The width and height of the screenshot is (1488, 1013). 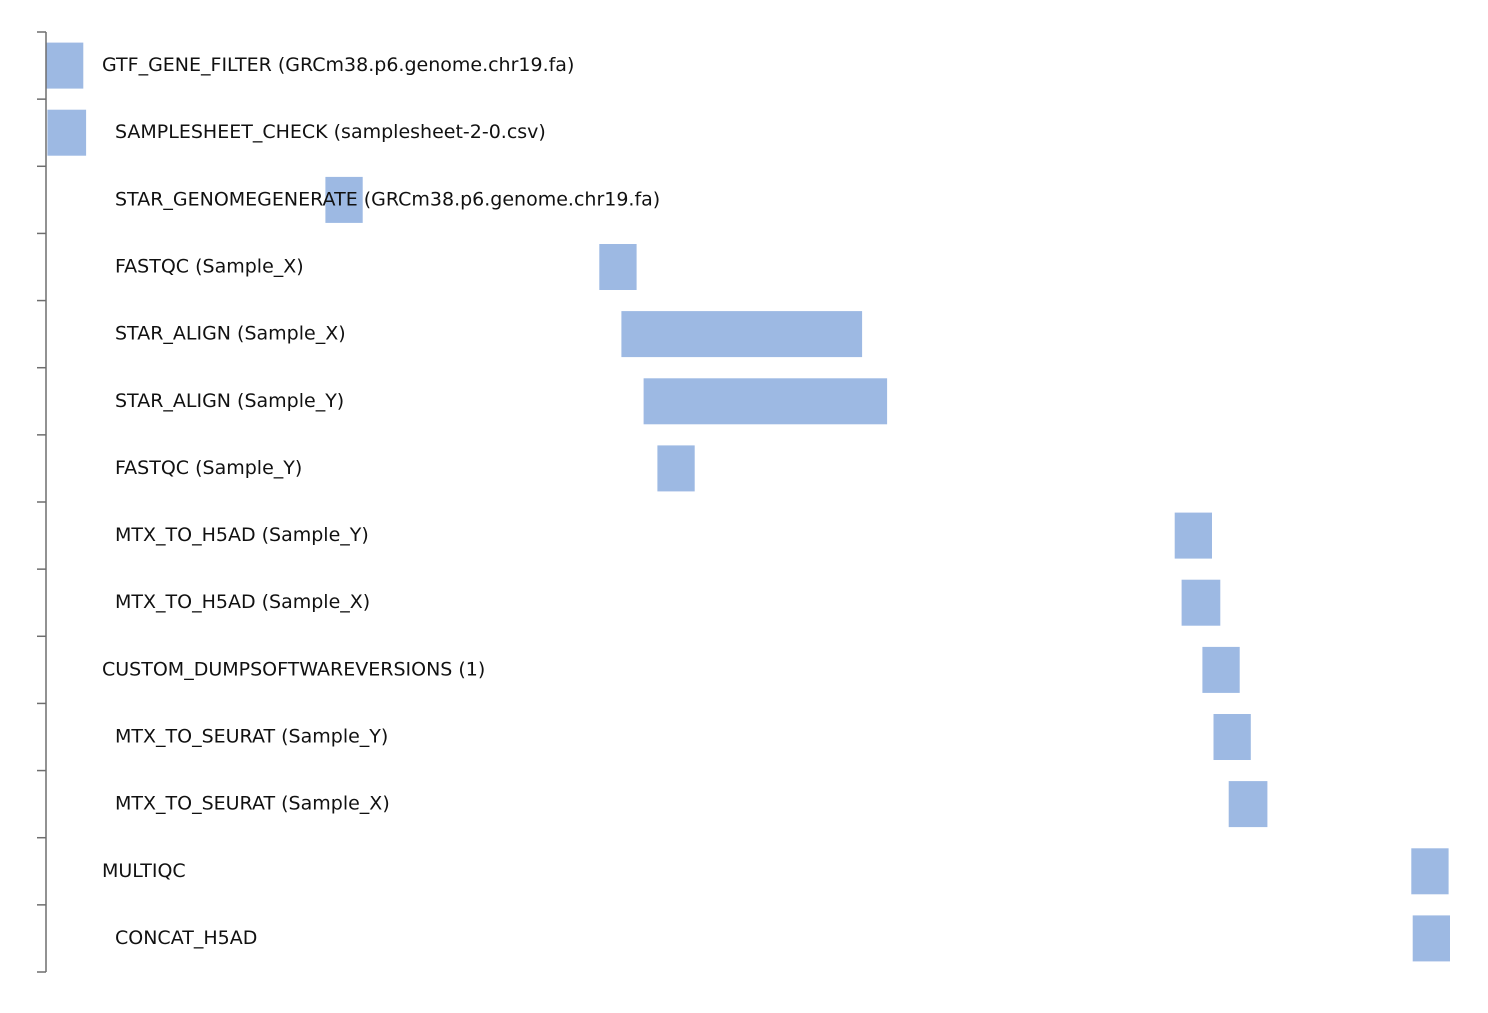 What do you see at coordinates (230, 334) in the screenshot?
I see `task-label: STAR_ALIGN (Sample_X)` at bounding box center [230, 334].